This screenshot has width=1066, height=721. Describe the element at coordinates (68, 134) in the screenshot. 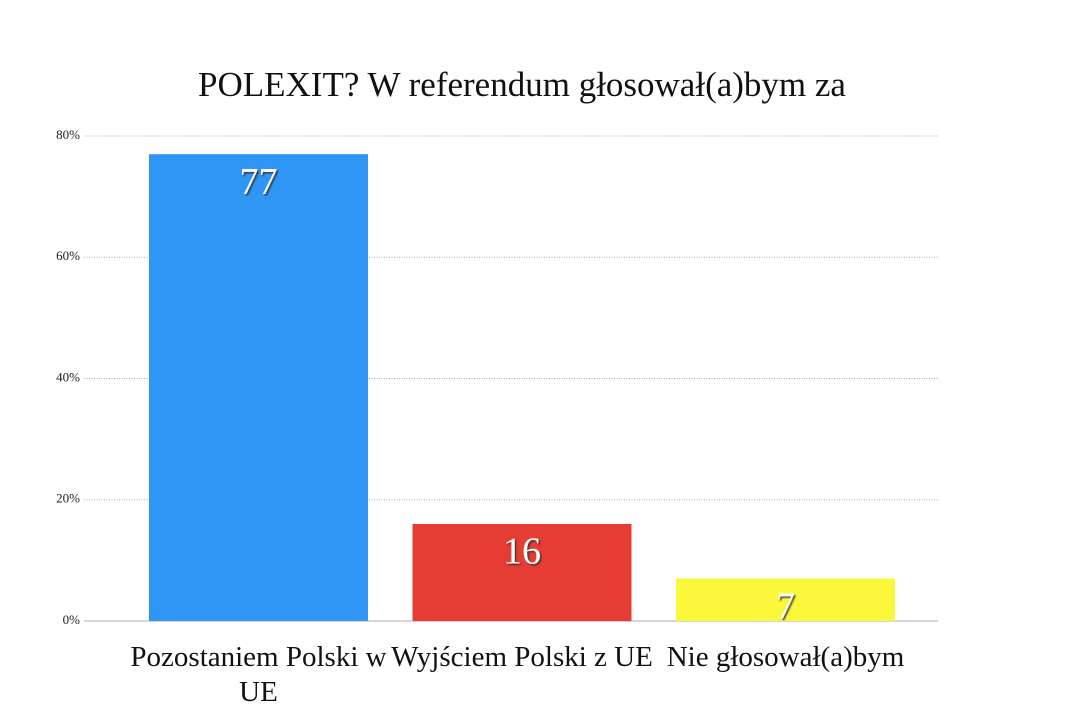

I see `y-tick-label: 80%` at that location.